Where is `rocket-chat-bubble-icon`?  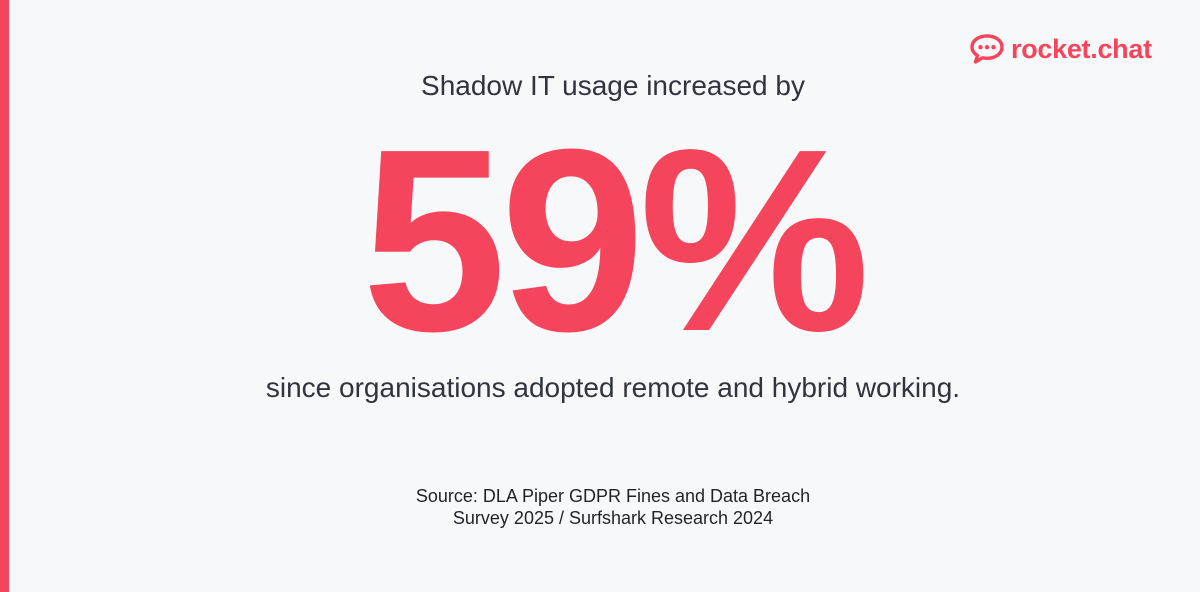 rocket-chat-bubble-icon is located at coordinates (987, 49).